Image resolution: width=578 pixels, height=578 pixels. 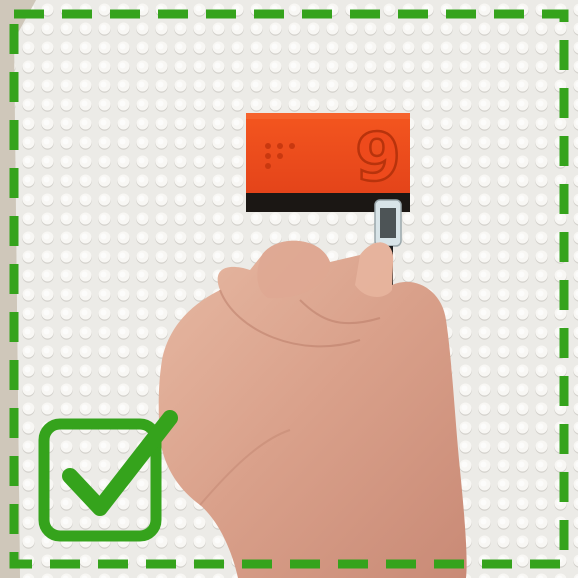 What do you see at coordinates (18, 289) in the screenshot?
I see `table-edge` at bounding box center [18, 289].